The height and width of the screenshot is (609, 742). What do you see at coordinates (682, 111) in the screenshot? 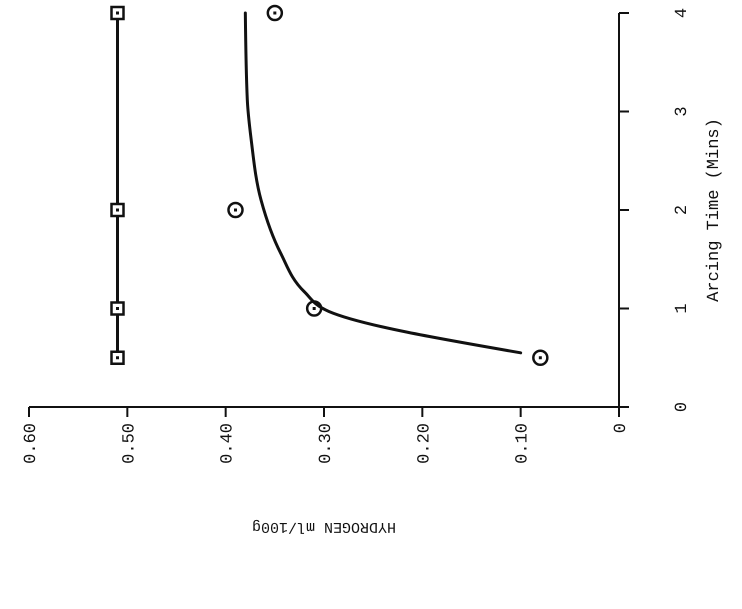
I see `y-tick-label: 3` at bounding box center [682, 111].